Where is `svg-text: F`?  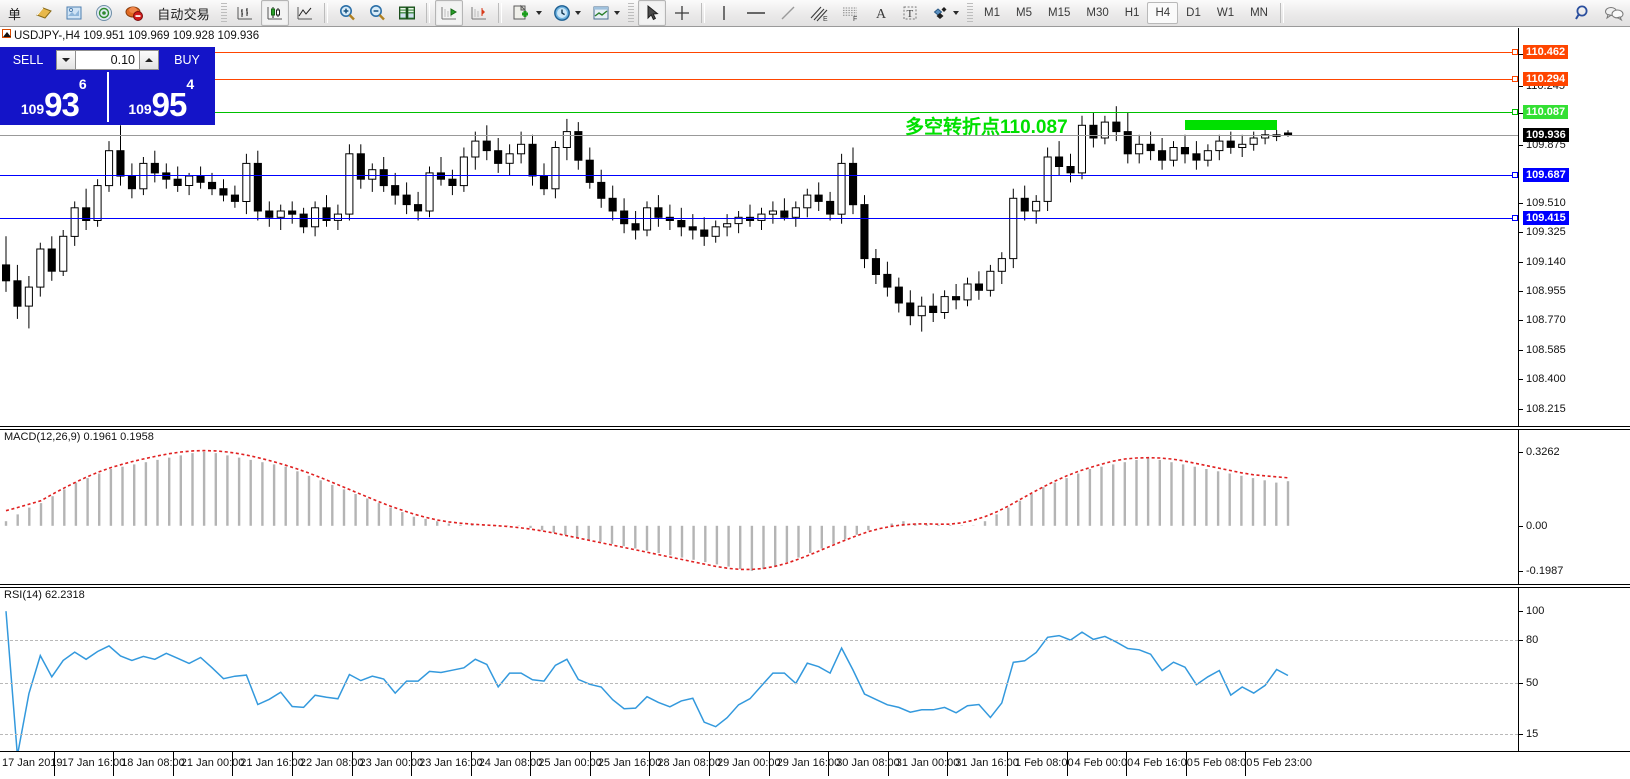
svg-text: F is located at coordinates (855, 19).